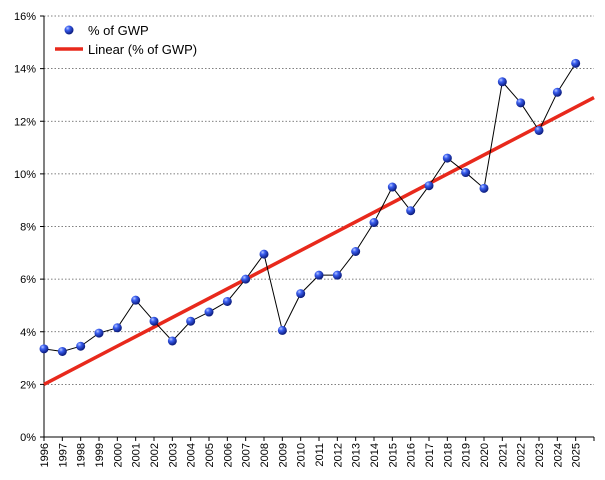 The image size is (605, 480). I want to click on x-tick-label: 2010, so click(302, 455).